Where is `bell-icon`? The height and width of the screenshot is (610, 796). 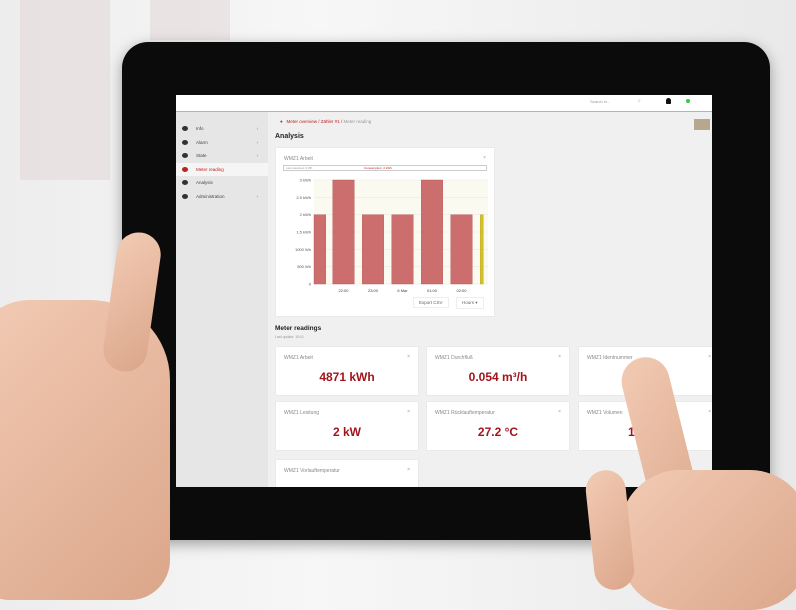 bell-icon is located at coordinates (668, 101).